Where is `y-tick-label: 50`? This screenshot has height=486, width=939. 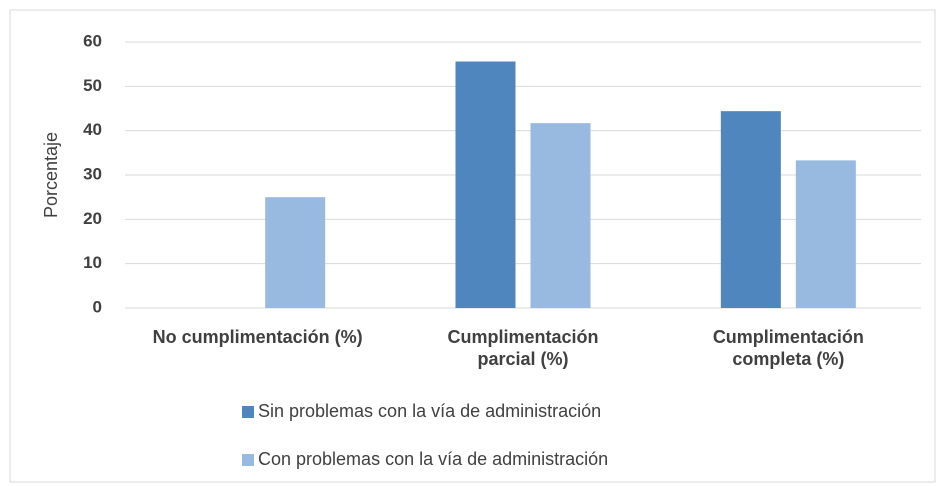 y-tick-label: 50 is located at coordinates (92, 85).